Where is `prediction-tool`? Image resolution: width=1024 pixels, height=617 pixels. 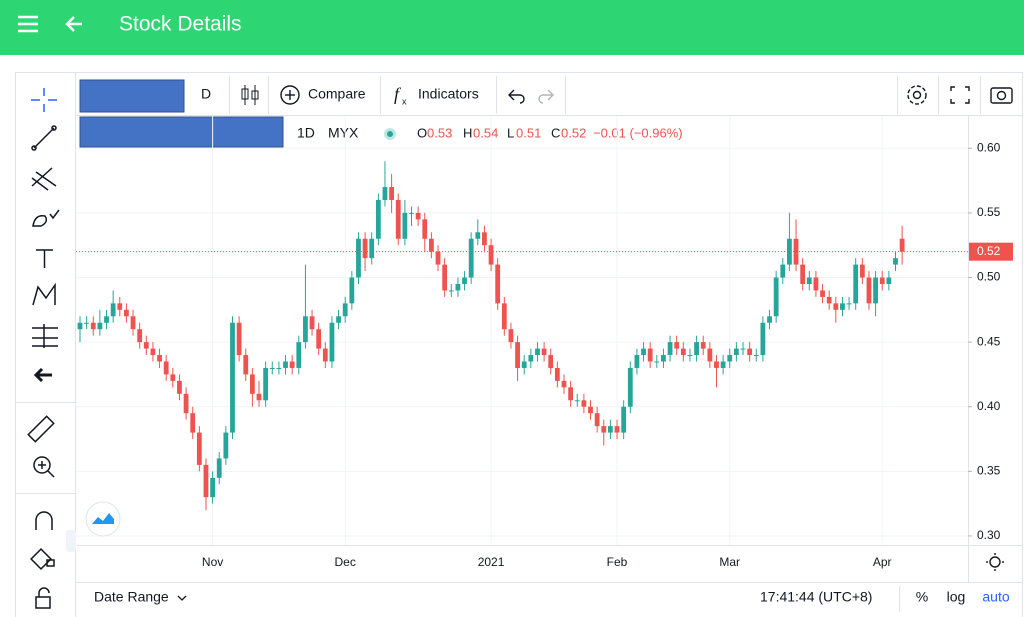
prediction-tool is located at coordinates (45, 336).